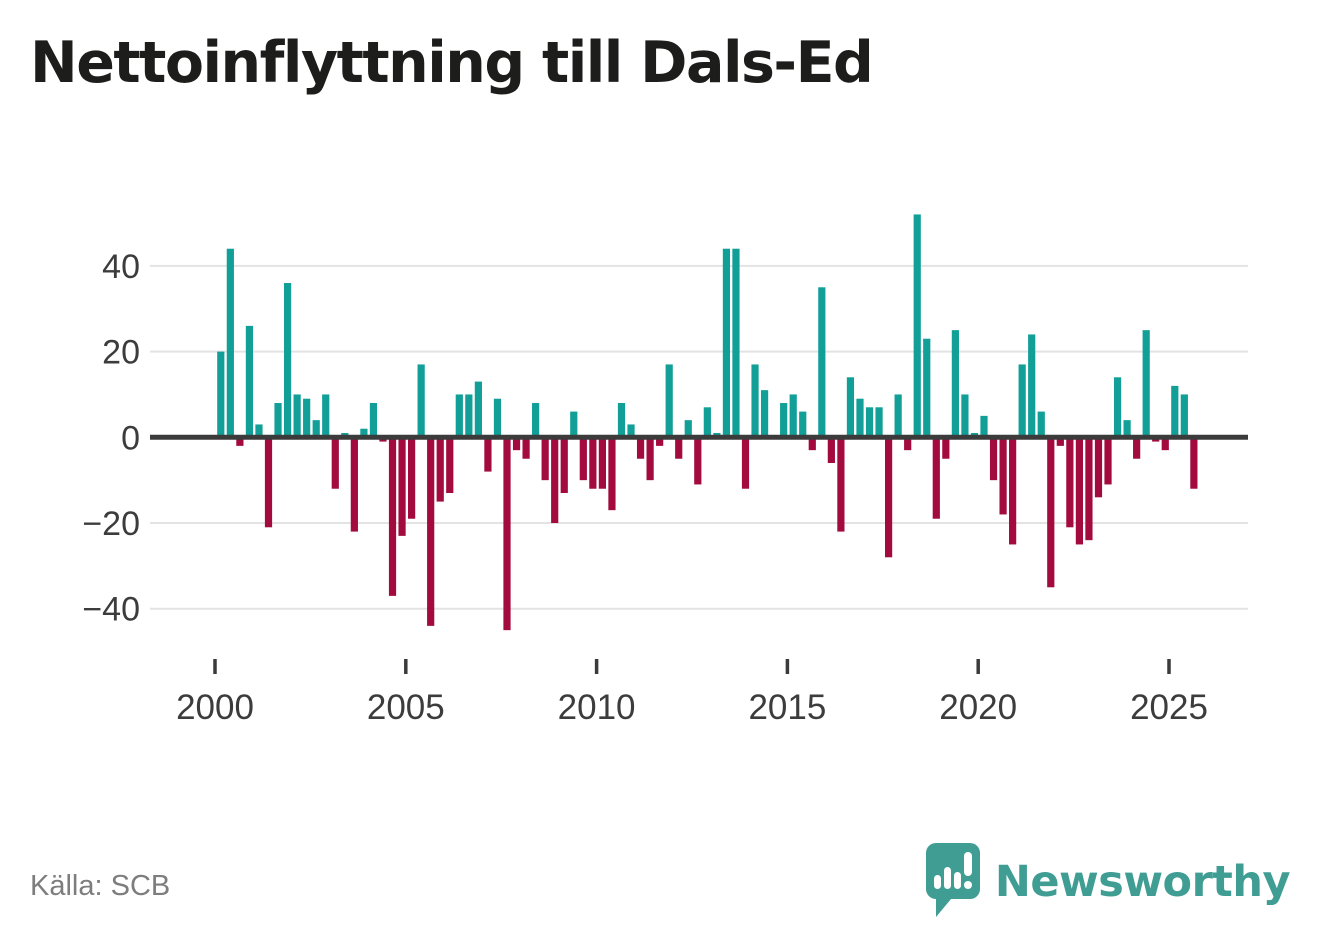  What do you see at coordinates (787, 707) in the screenshot?
I see `x-axis-tick-label: 2015` at bounding box center [787, 707].